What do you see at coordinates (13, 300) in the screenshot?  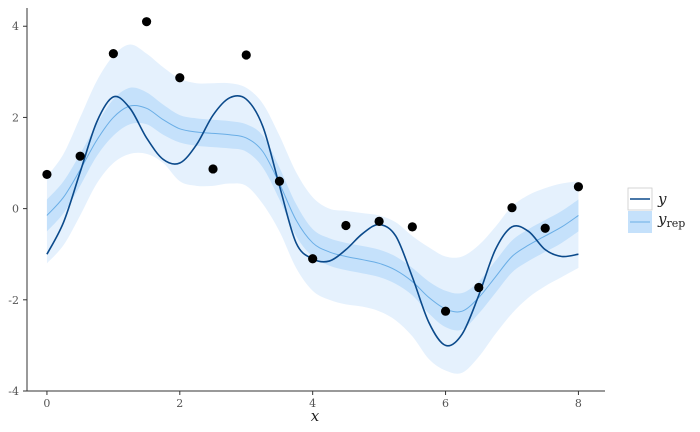 I see `y-tick-label: -2` at bounding box center [13, 300].